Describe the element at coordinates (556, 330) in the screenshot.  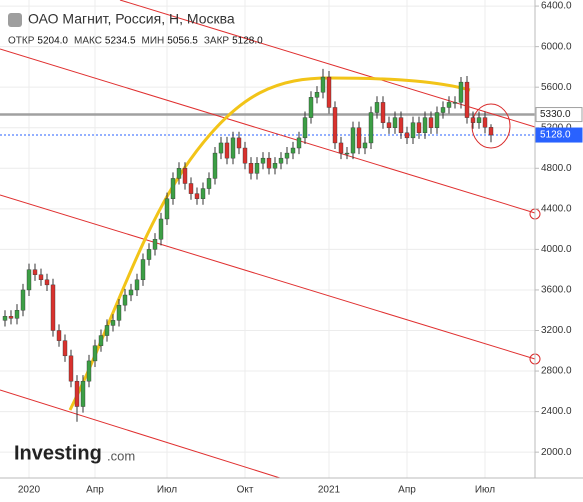
I see `y-tick-label: 3200.0` at that location.